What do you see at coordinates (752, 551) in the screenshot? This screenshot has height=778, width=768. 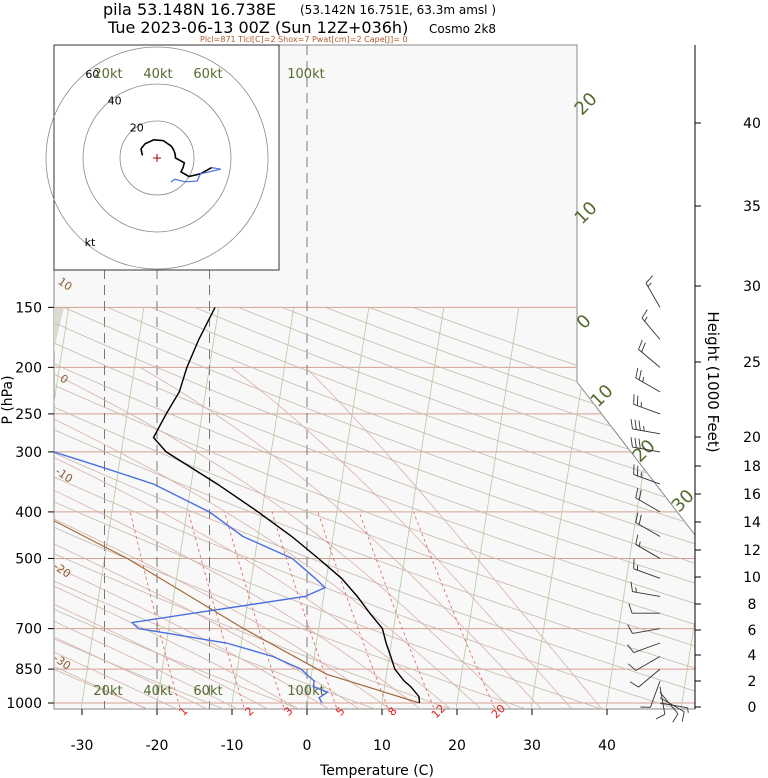 I see `height-tick-label: 12` at bounding box center [752, 551].